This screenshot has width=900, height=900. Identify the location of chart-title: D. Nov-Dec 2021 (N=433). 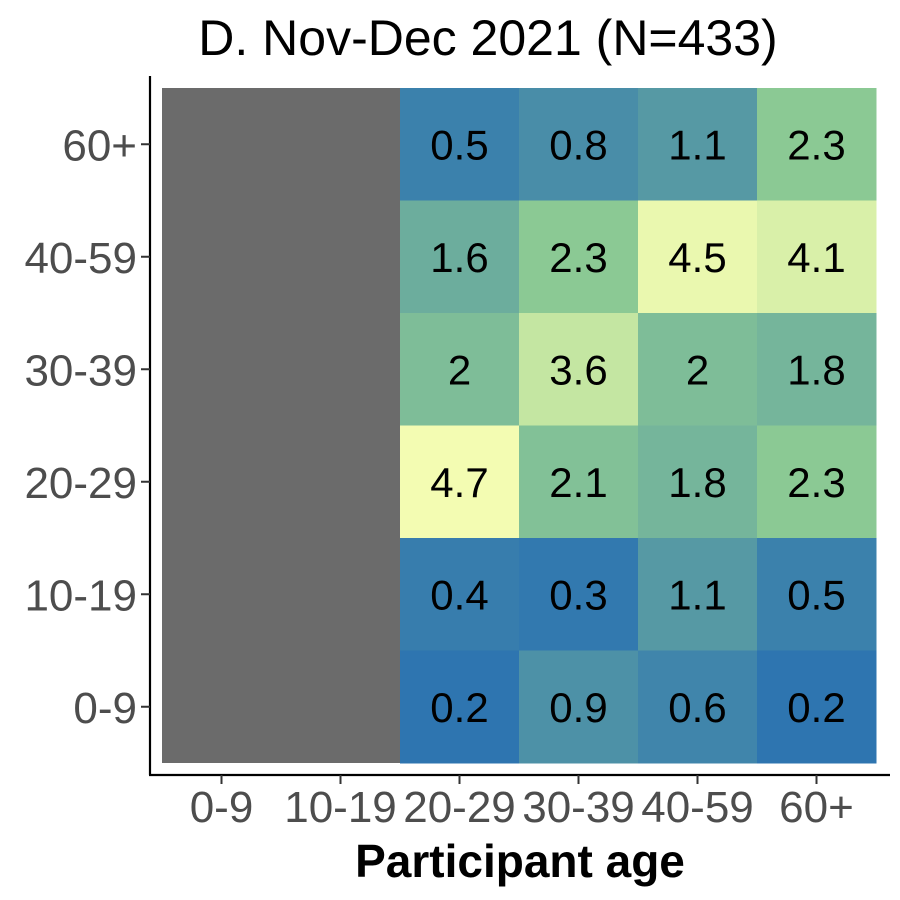
(487, 38).